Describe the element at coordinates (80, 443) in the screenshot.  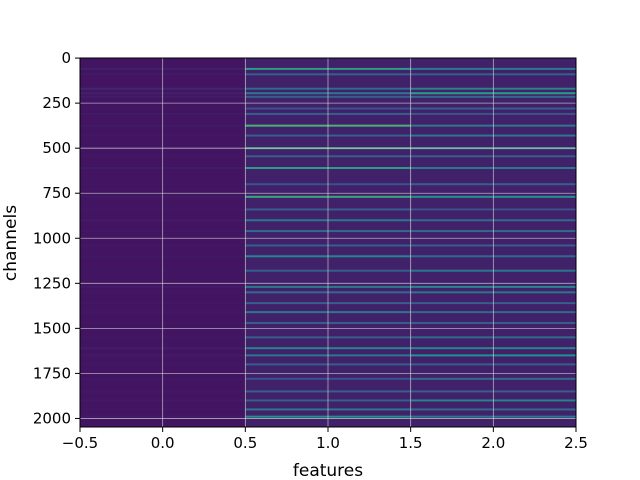
I see `x-tick-label: −0.5` at that location.